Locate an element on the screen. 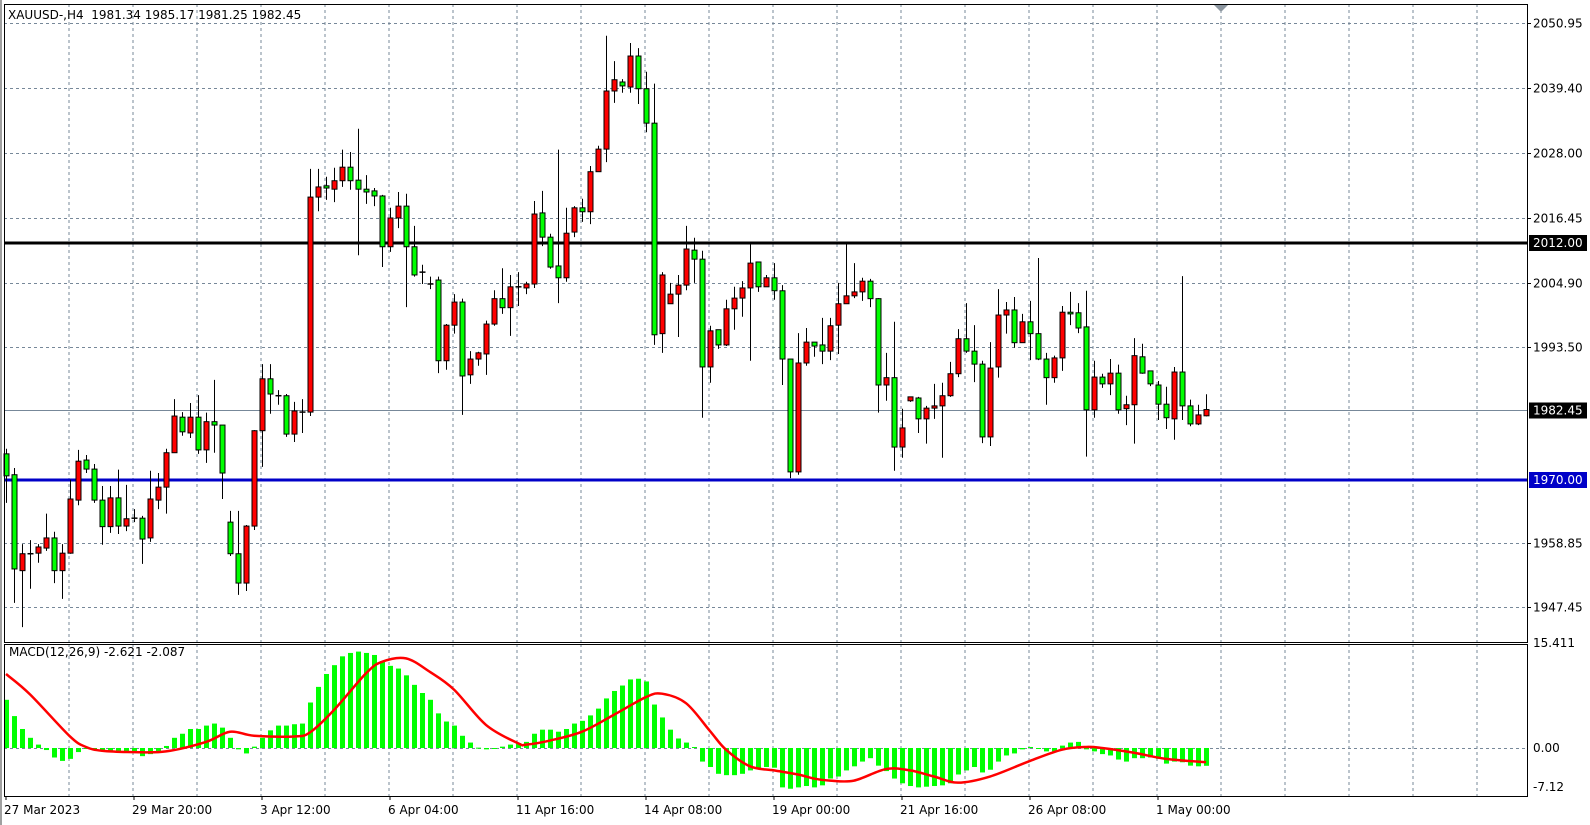 This screenshot has height=825, width=1590. price-marker-label: 1970.00 is located at coordinates (1558, 480).